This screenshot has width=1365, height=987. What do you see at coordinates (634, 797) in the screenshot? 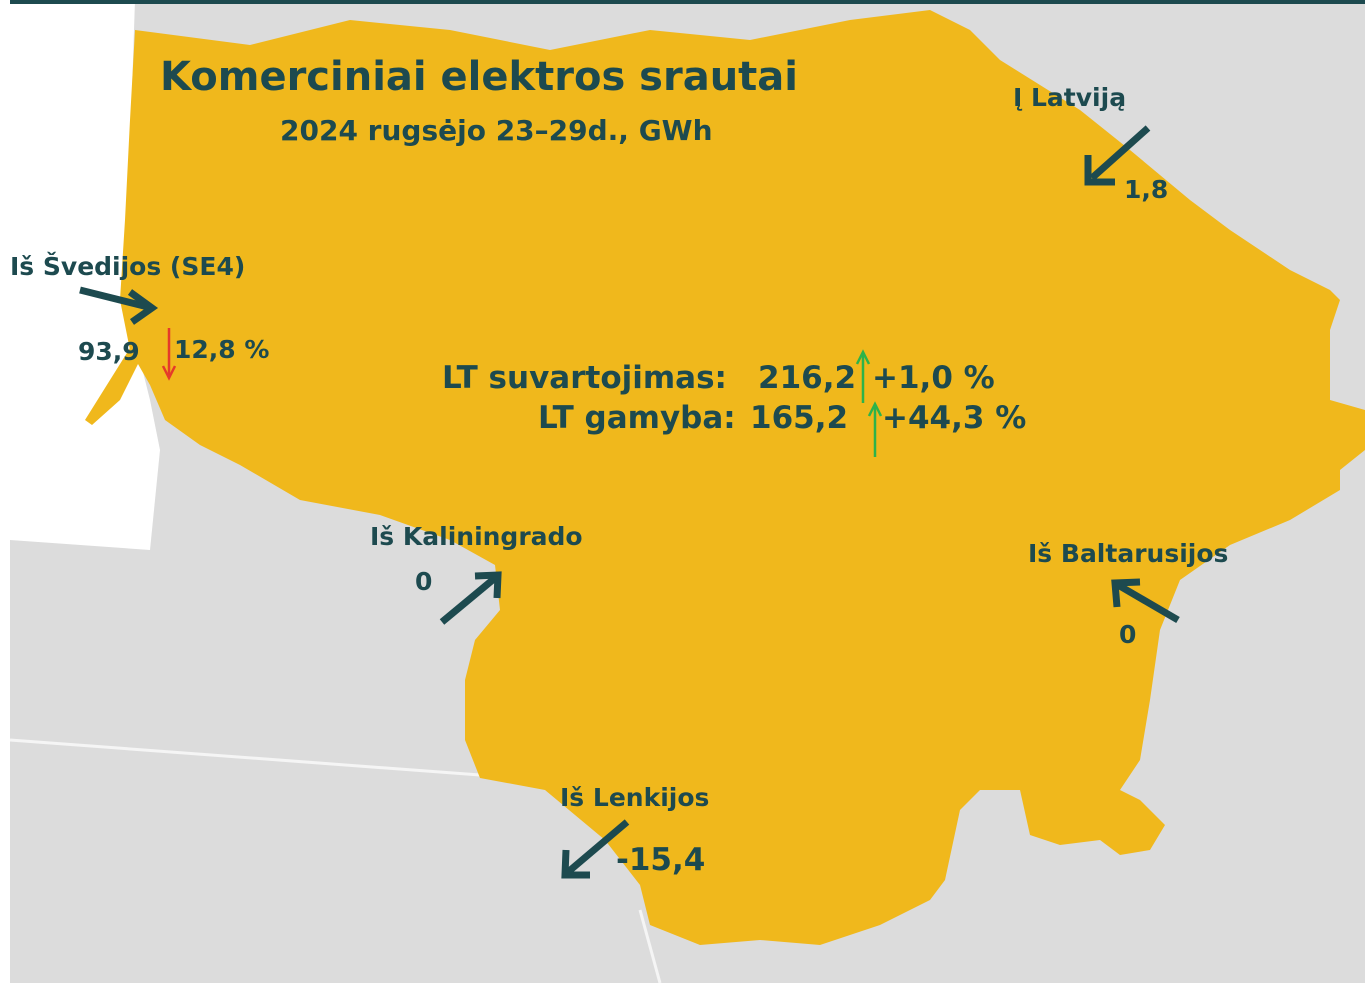
I see `flow-label: Iš Lenkijos` at bounding box center [634, 797].